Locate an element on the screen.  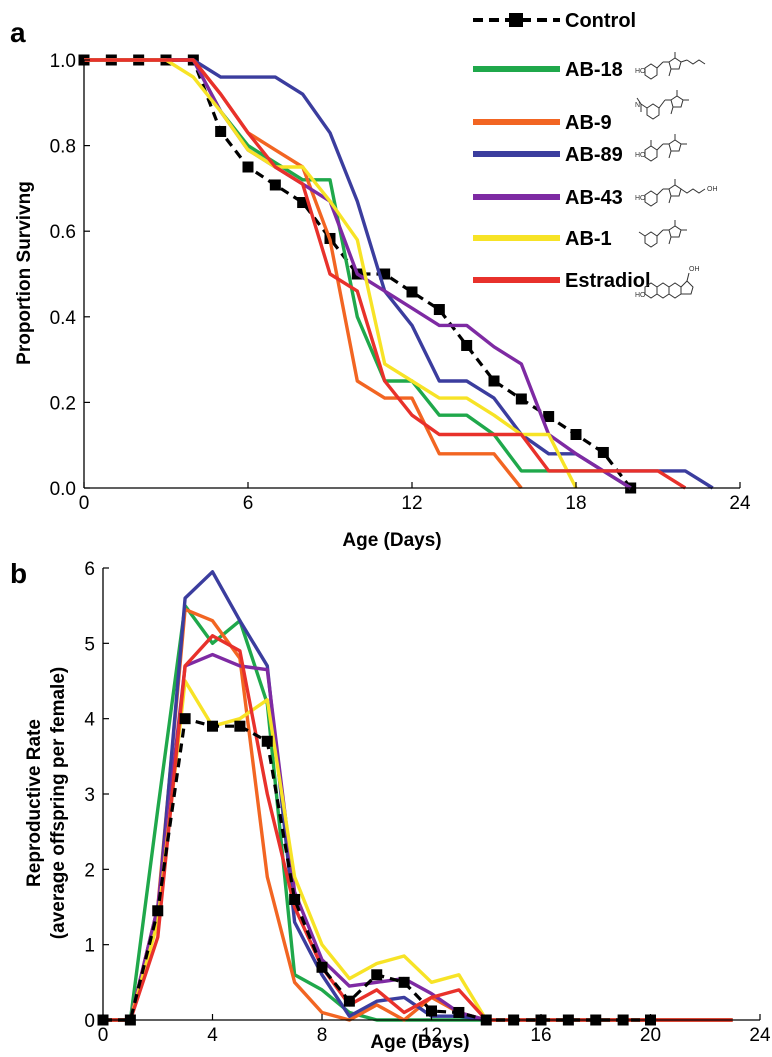
legend-label-ab-89: AB-89 is located at coordinates (594, 155).